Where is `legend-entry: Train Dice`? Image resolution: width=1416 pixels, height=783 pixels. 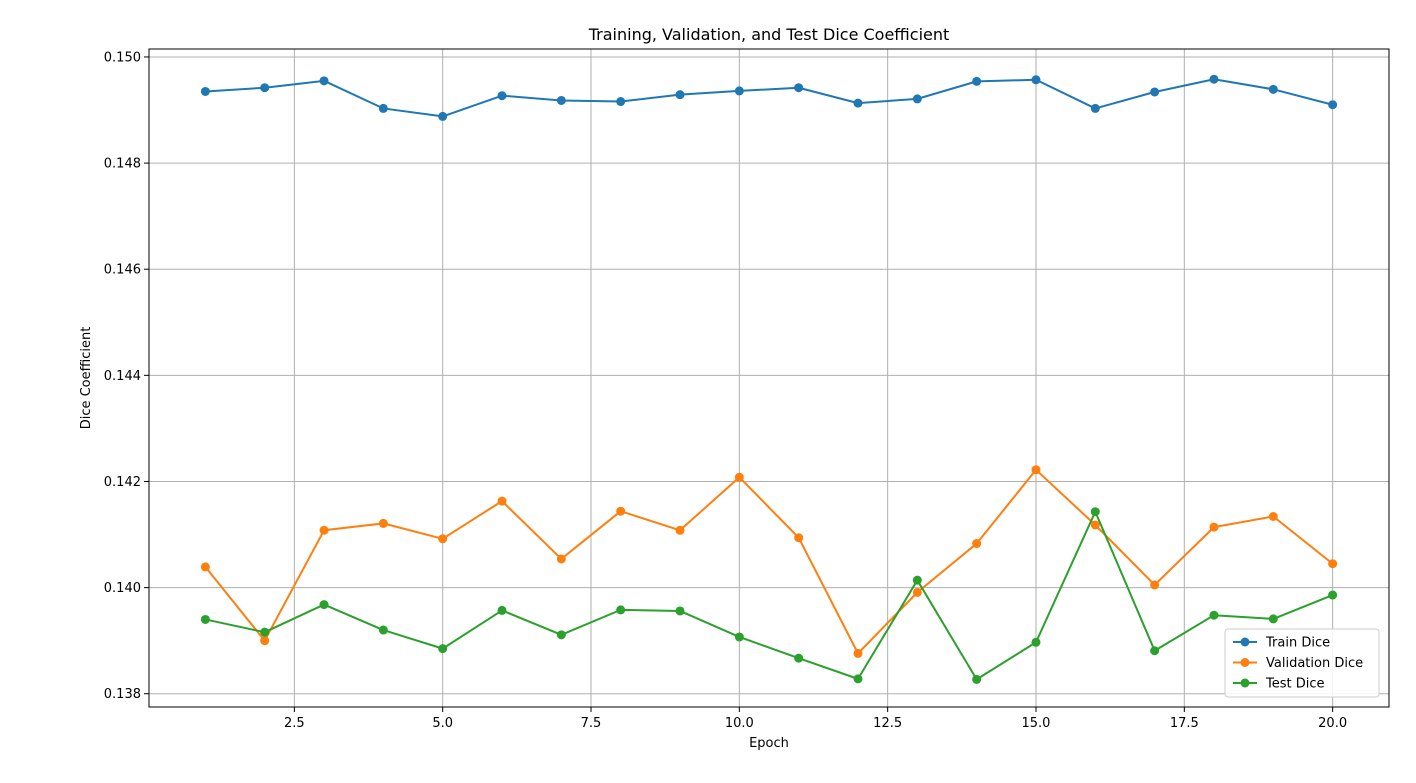
legend-entry: Train Dice is located at coordinates (1281, 643).